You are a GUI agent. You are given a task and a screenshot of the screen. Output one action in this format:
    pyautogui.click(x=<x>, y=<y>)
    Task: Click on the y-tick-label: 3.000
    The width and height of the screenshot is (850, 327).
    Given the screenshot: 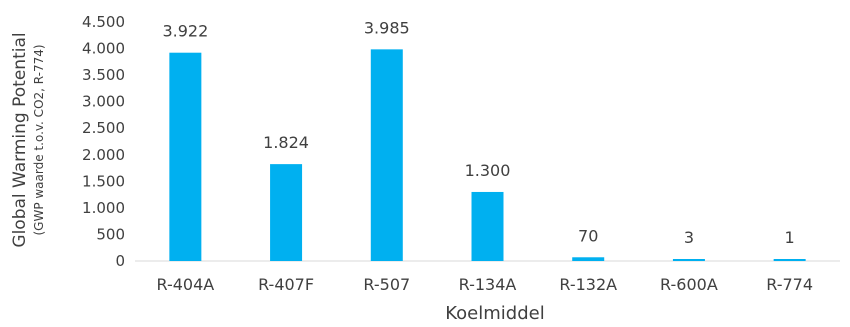 What is the action you would take?
    pyautogui.click(x=103, y=102)
    